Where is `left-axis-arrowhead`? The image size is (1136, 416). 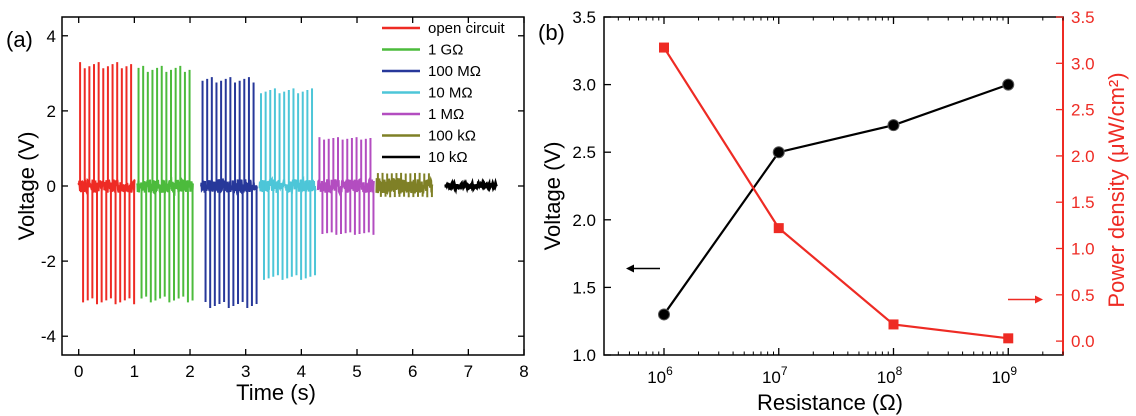 left-axis-arrowhead is located at coordinates (630, 268).